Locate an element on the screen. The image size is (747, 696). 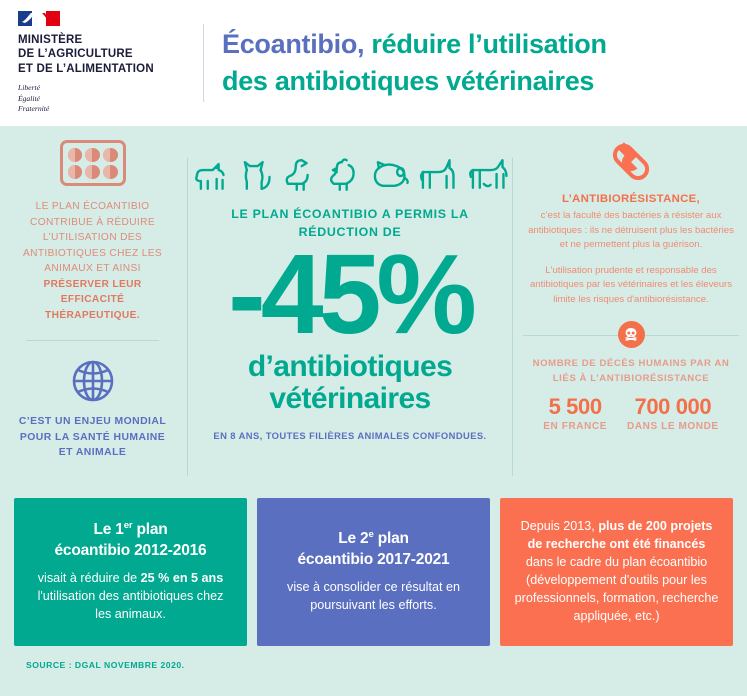
card-plan-1-title-line2: écoantibio 2012-2016 is located at coordinates (130, 550).